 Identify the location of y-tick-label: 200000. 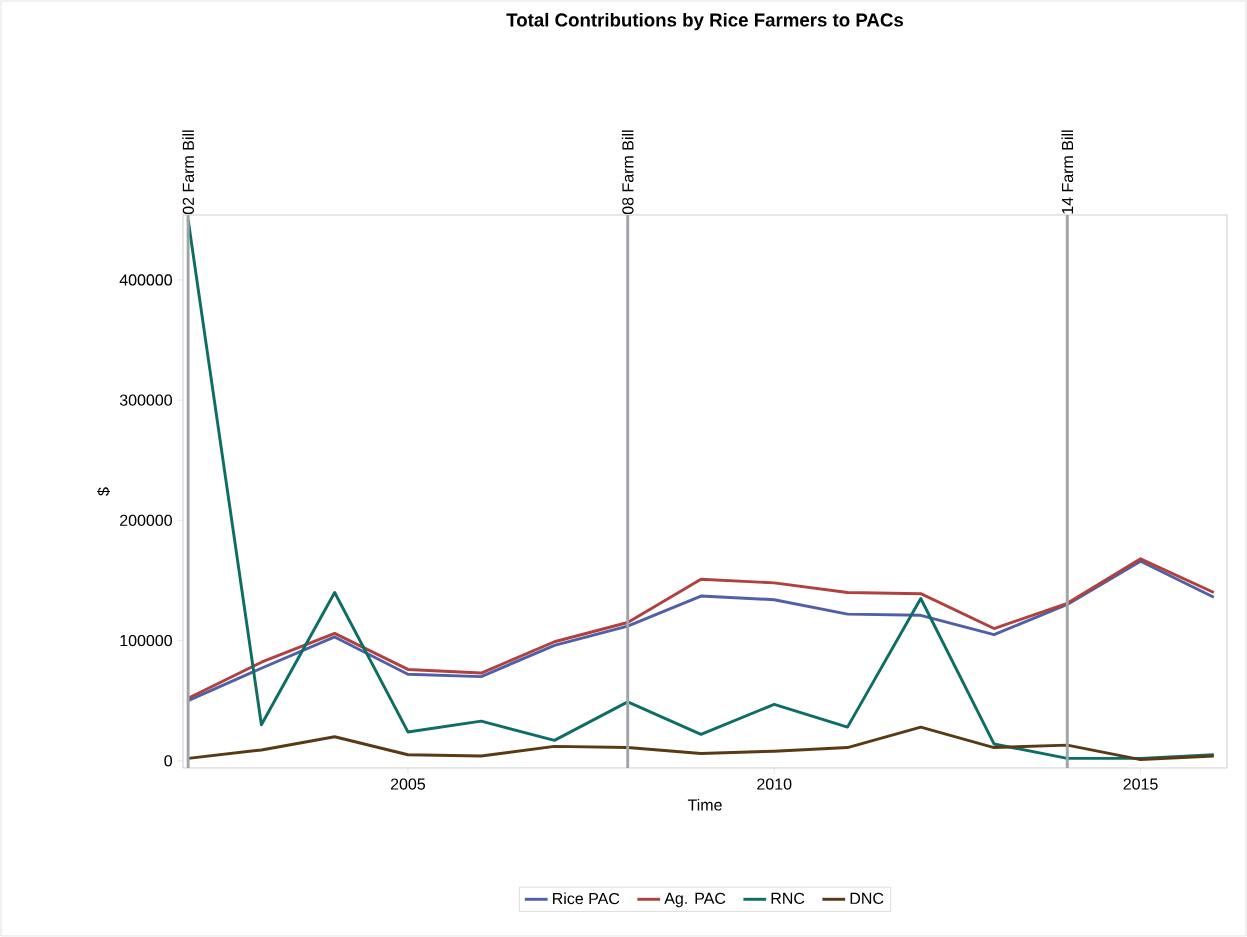
(146, 520).